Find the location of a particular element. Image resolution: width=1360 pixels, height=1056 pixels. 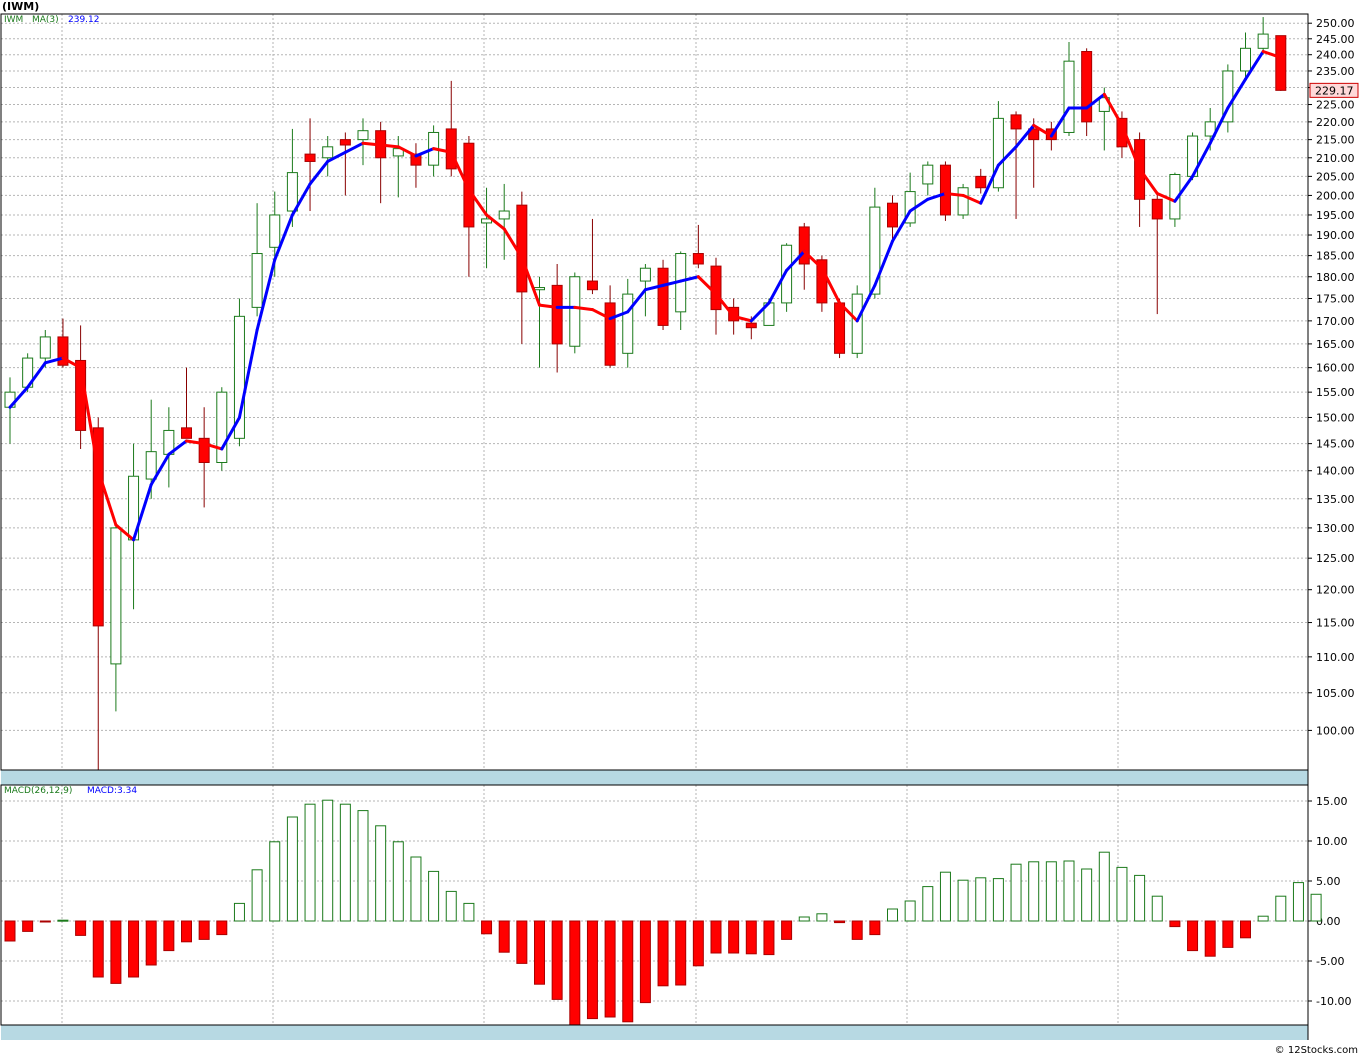

price-tick-label: 150.00 is located at coordinates (1335, 417).